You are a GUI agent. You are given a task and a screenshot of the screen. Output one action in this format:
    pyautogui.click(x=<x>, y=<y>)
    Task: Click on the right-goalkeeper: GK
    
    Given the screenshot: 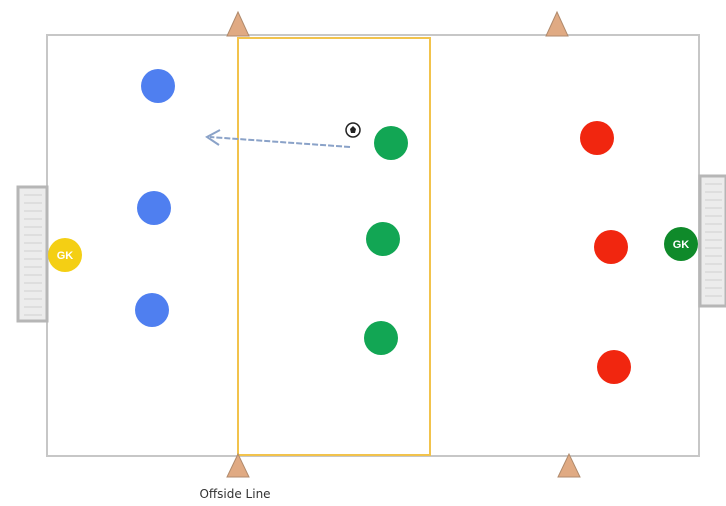 What is the action you would take?
    pyautogui.click(x=681, y=244)
    